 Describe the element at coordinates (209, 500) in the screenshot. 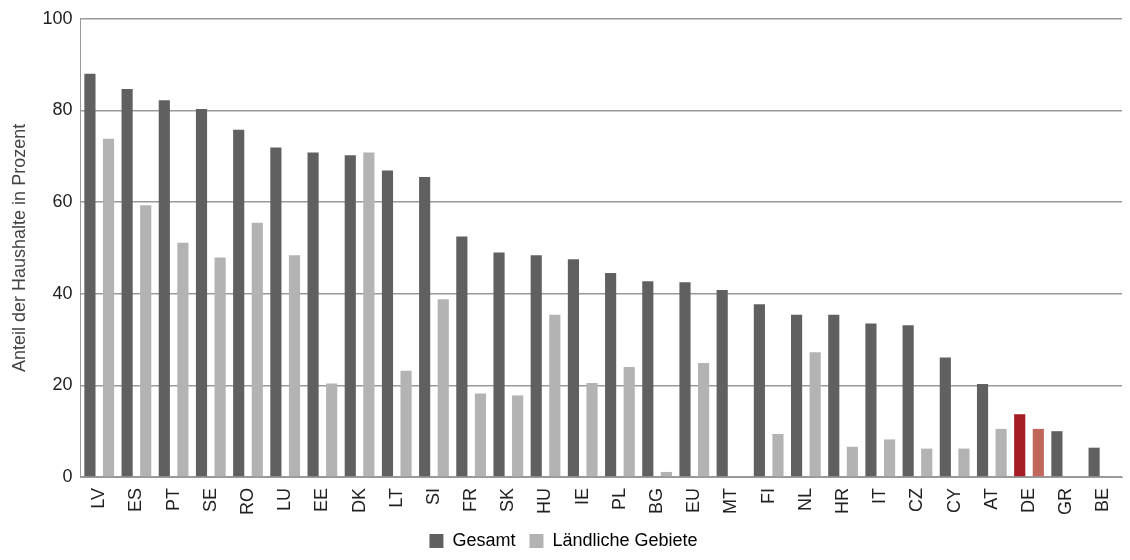

I see `x-tick-label: SE` at that location.